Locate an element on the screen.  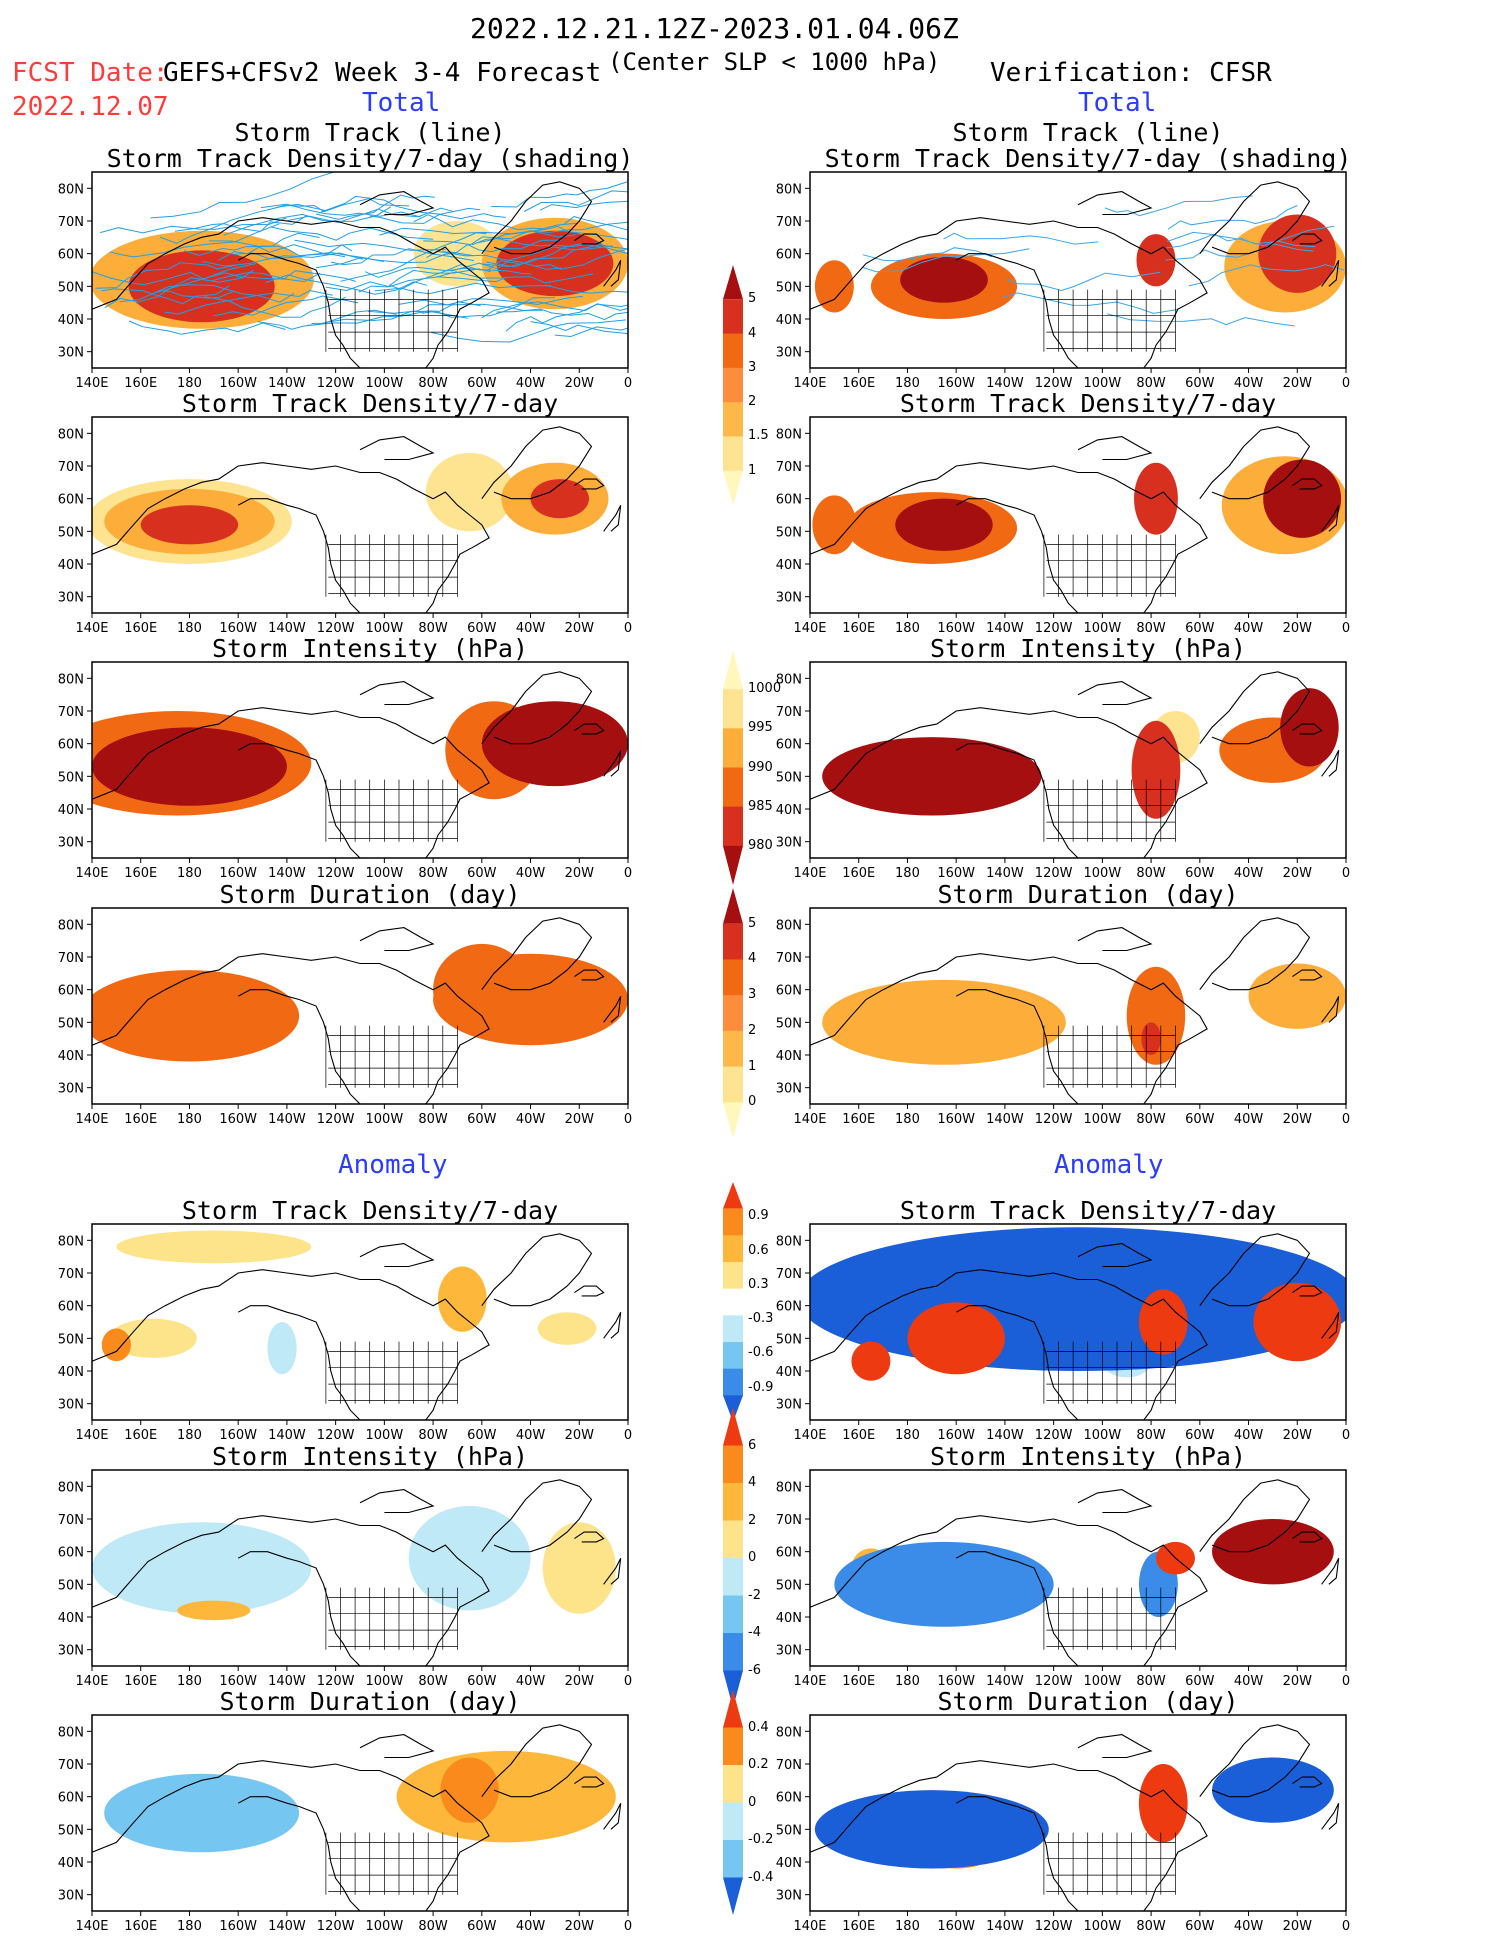
p10-lat-label-3: 50N is located at coordinates (789, 1339).